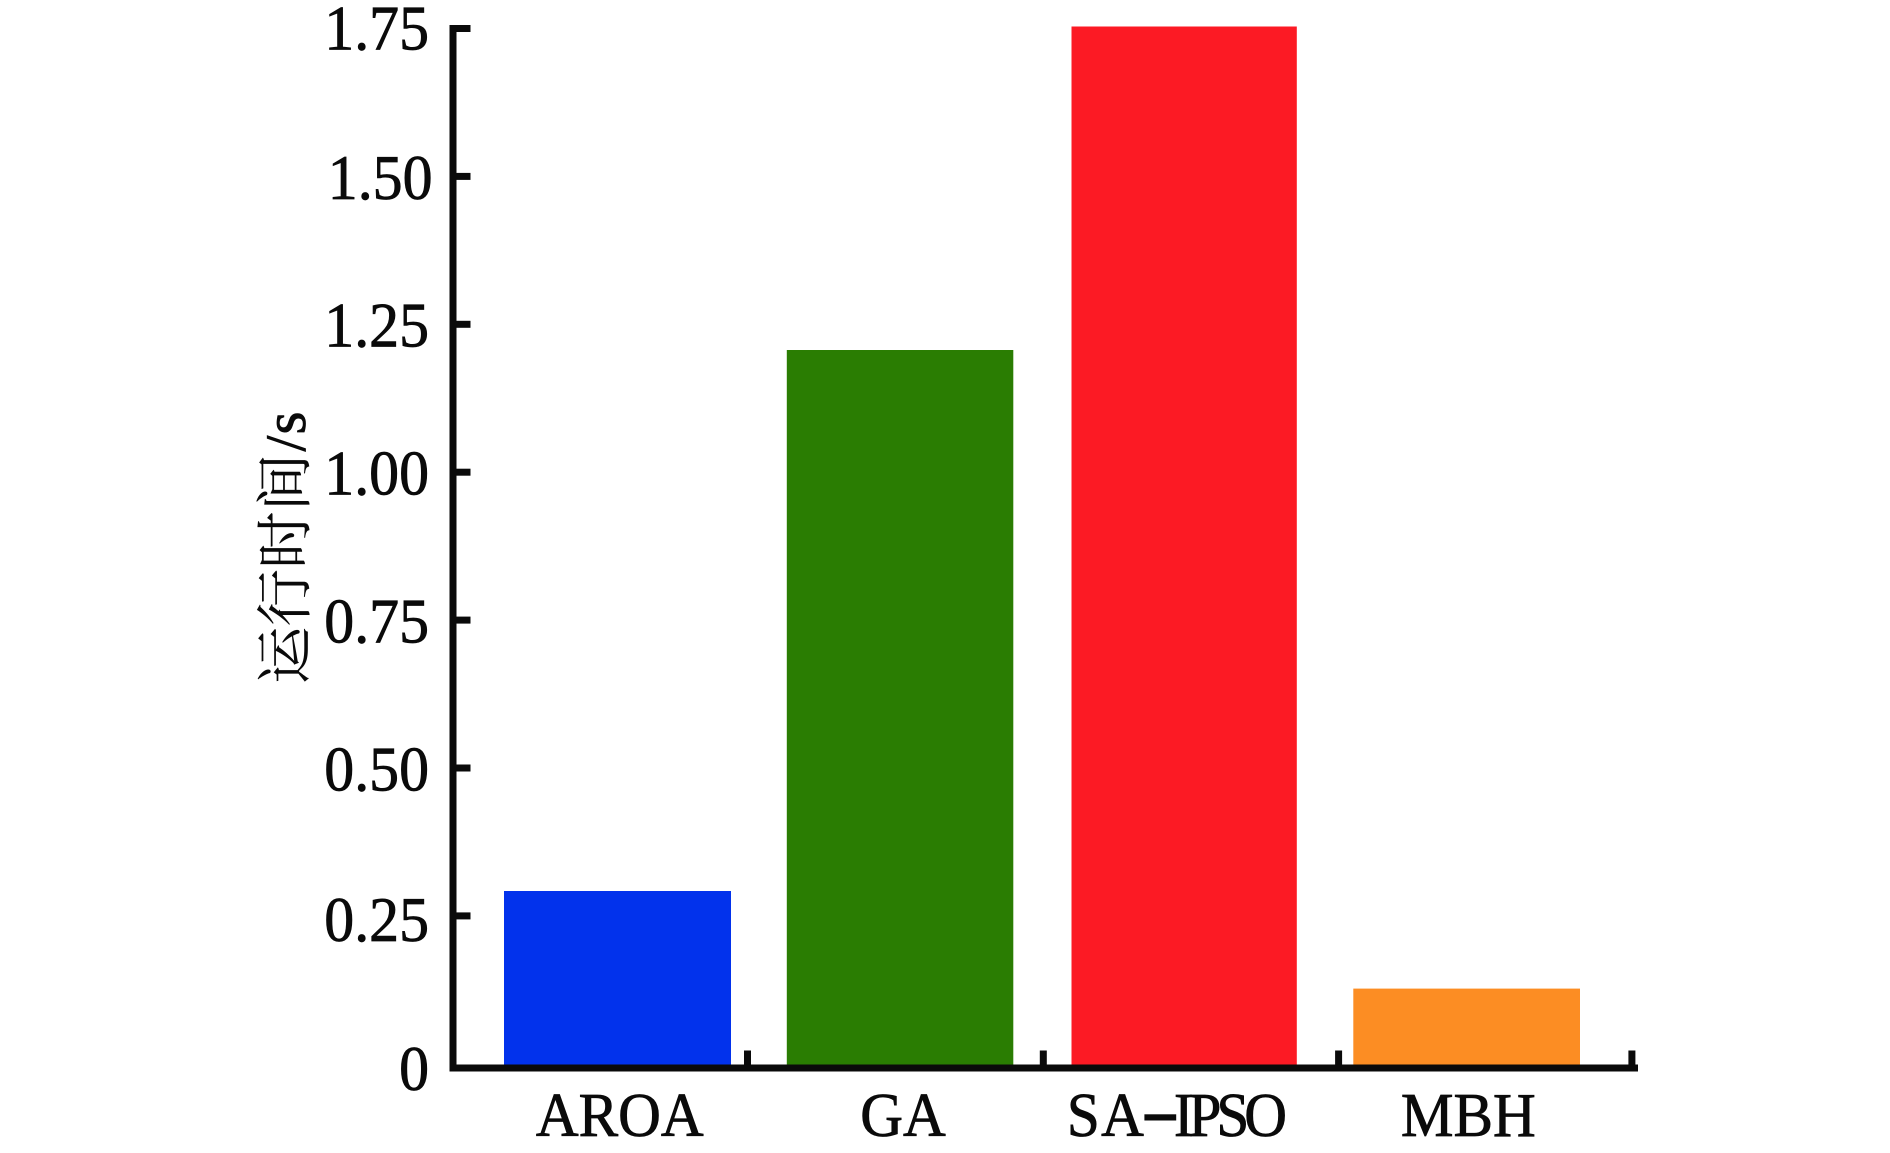  Describe the element at coordinates (376, 32) in the screenshot. I see `svg-text: 1.75` at that location.